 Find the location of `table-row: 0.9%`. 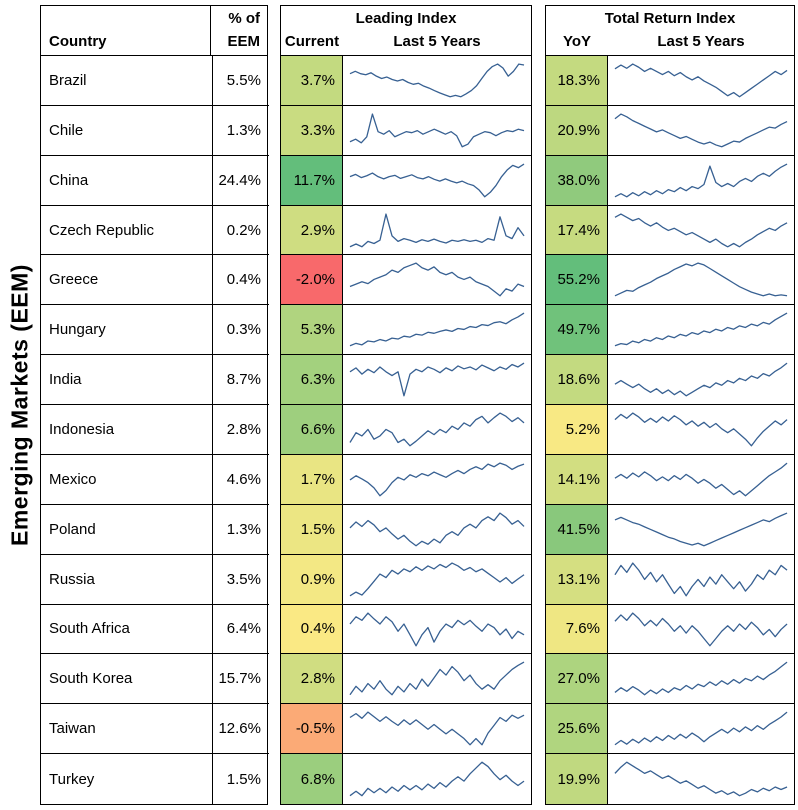

table-row: 0.9% is located at coordinates (406, 579).